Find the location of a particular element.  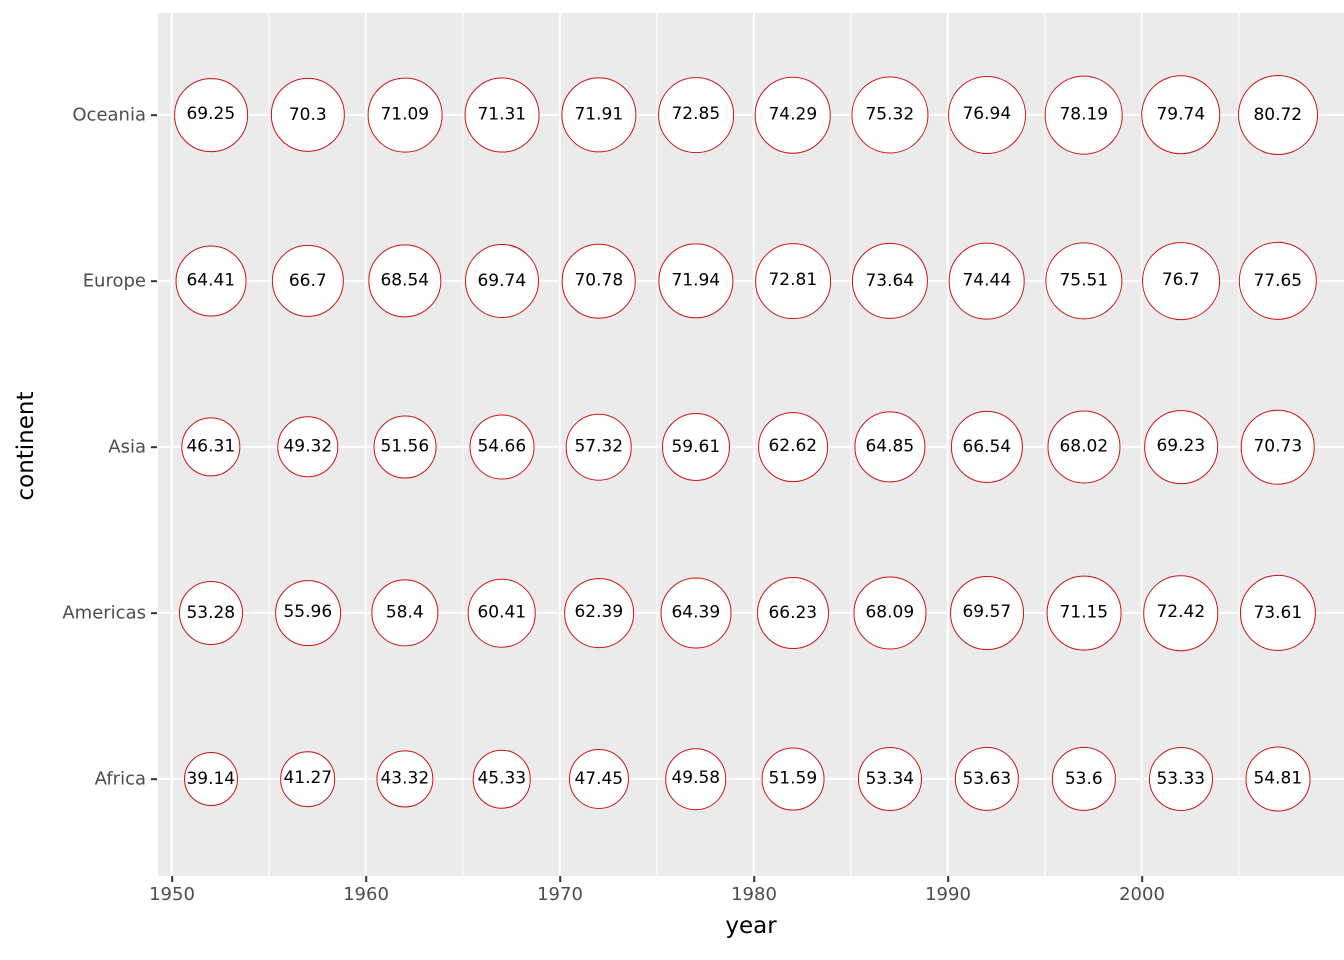

data-point: 64.39 is located at coordinates (696, 613).